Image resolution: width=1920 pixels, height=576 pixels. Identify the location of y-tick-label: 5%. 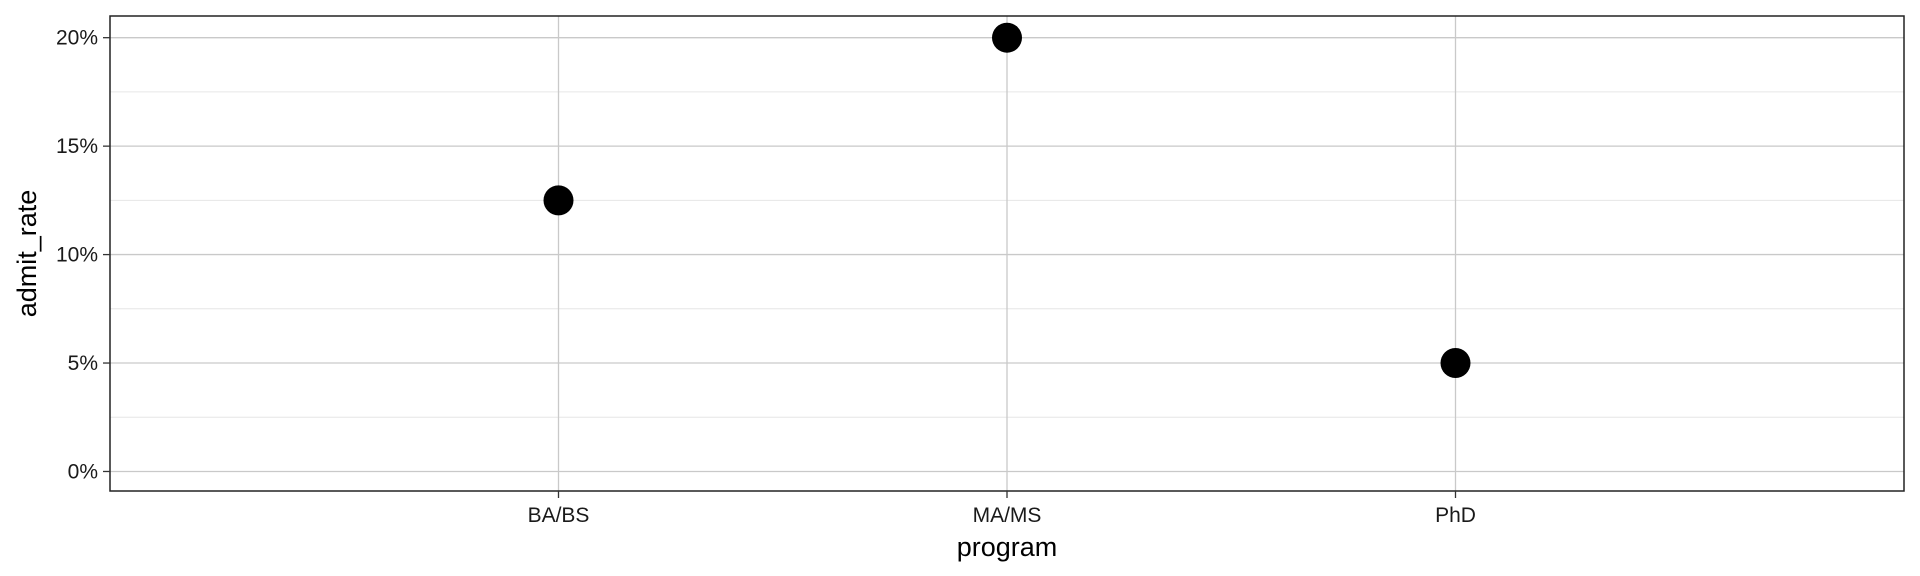
(83, 363).